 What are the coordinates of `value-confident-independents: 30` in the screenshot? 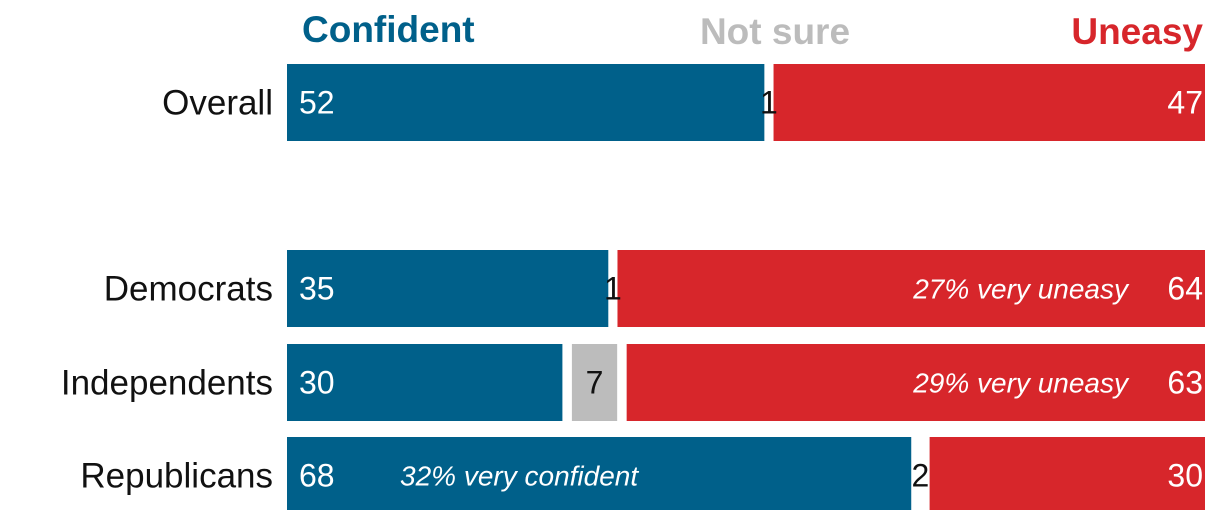 It's located at (317, 383).